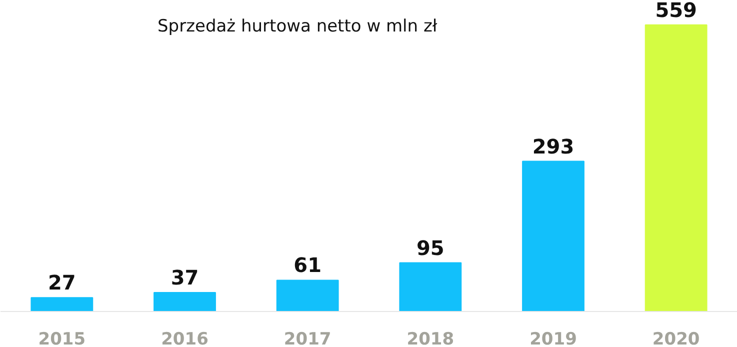 The image size is (737, 347). Describe the element at coordinates (553, 338) in the screenshot. I see `x-tick-label: 2019` at that location.